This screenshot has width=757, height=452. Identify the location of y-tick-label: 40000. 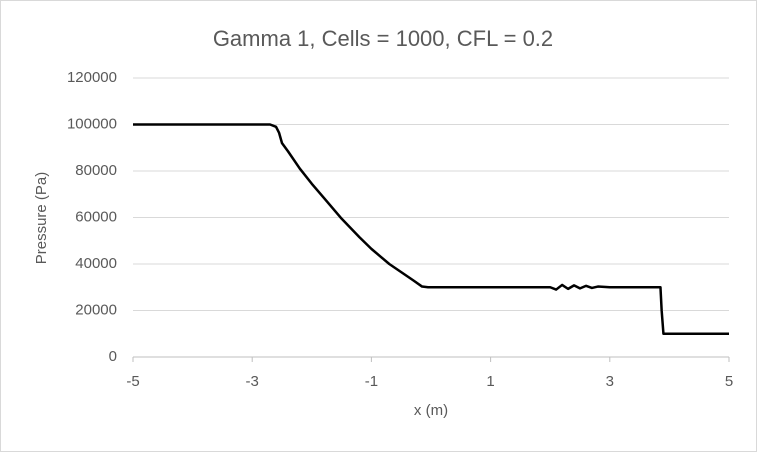
(96, 263).